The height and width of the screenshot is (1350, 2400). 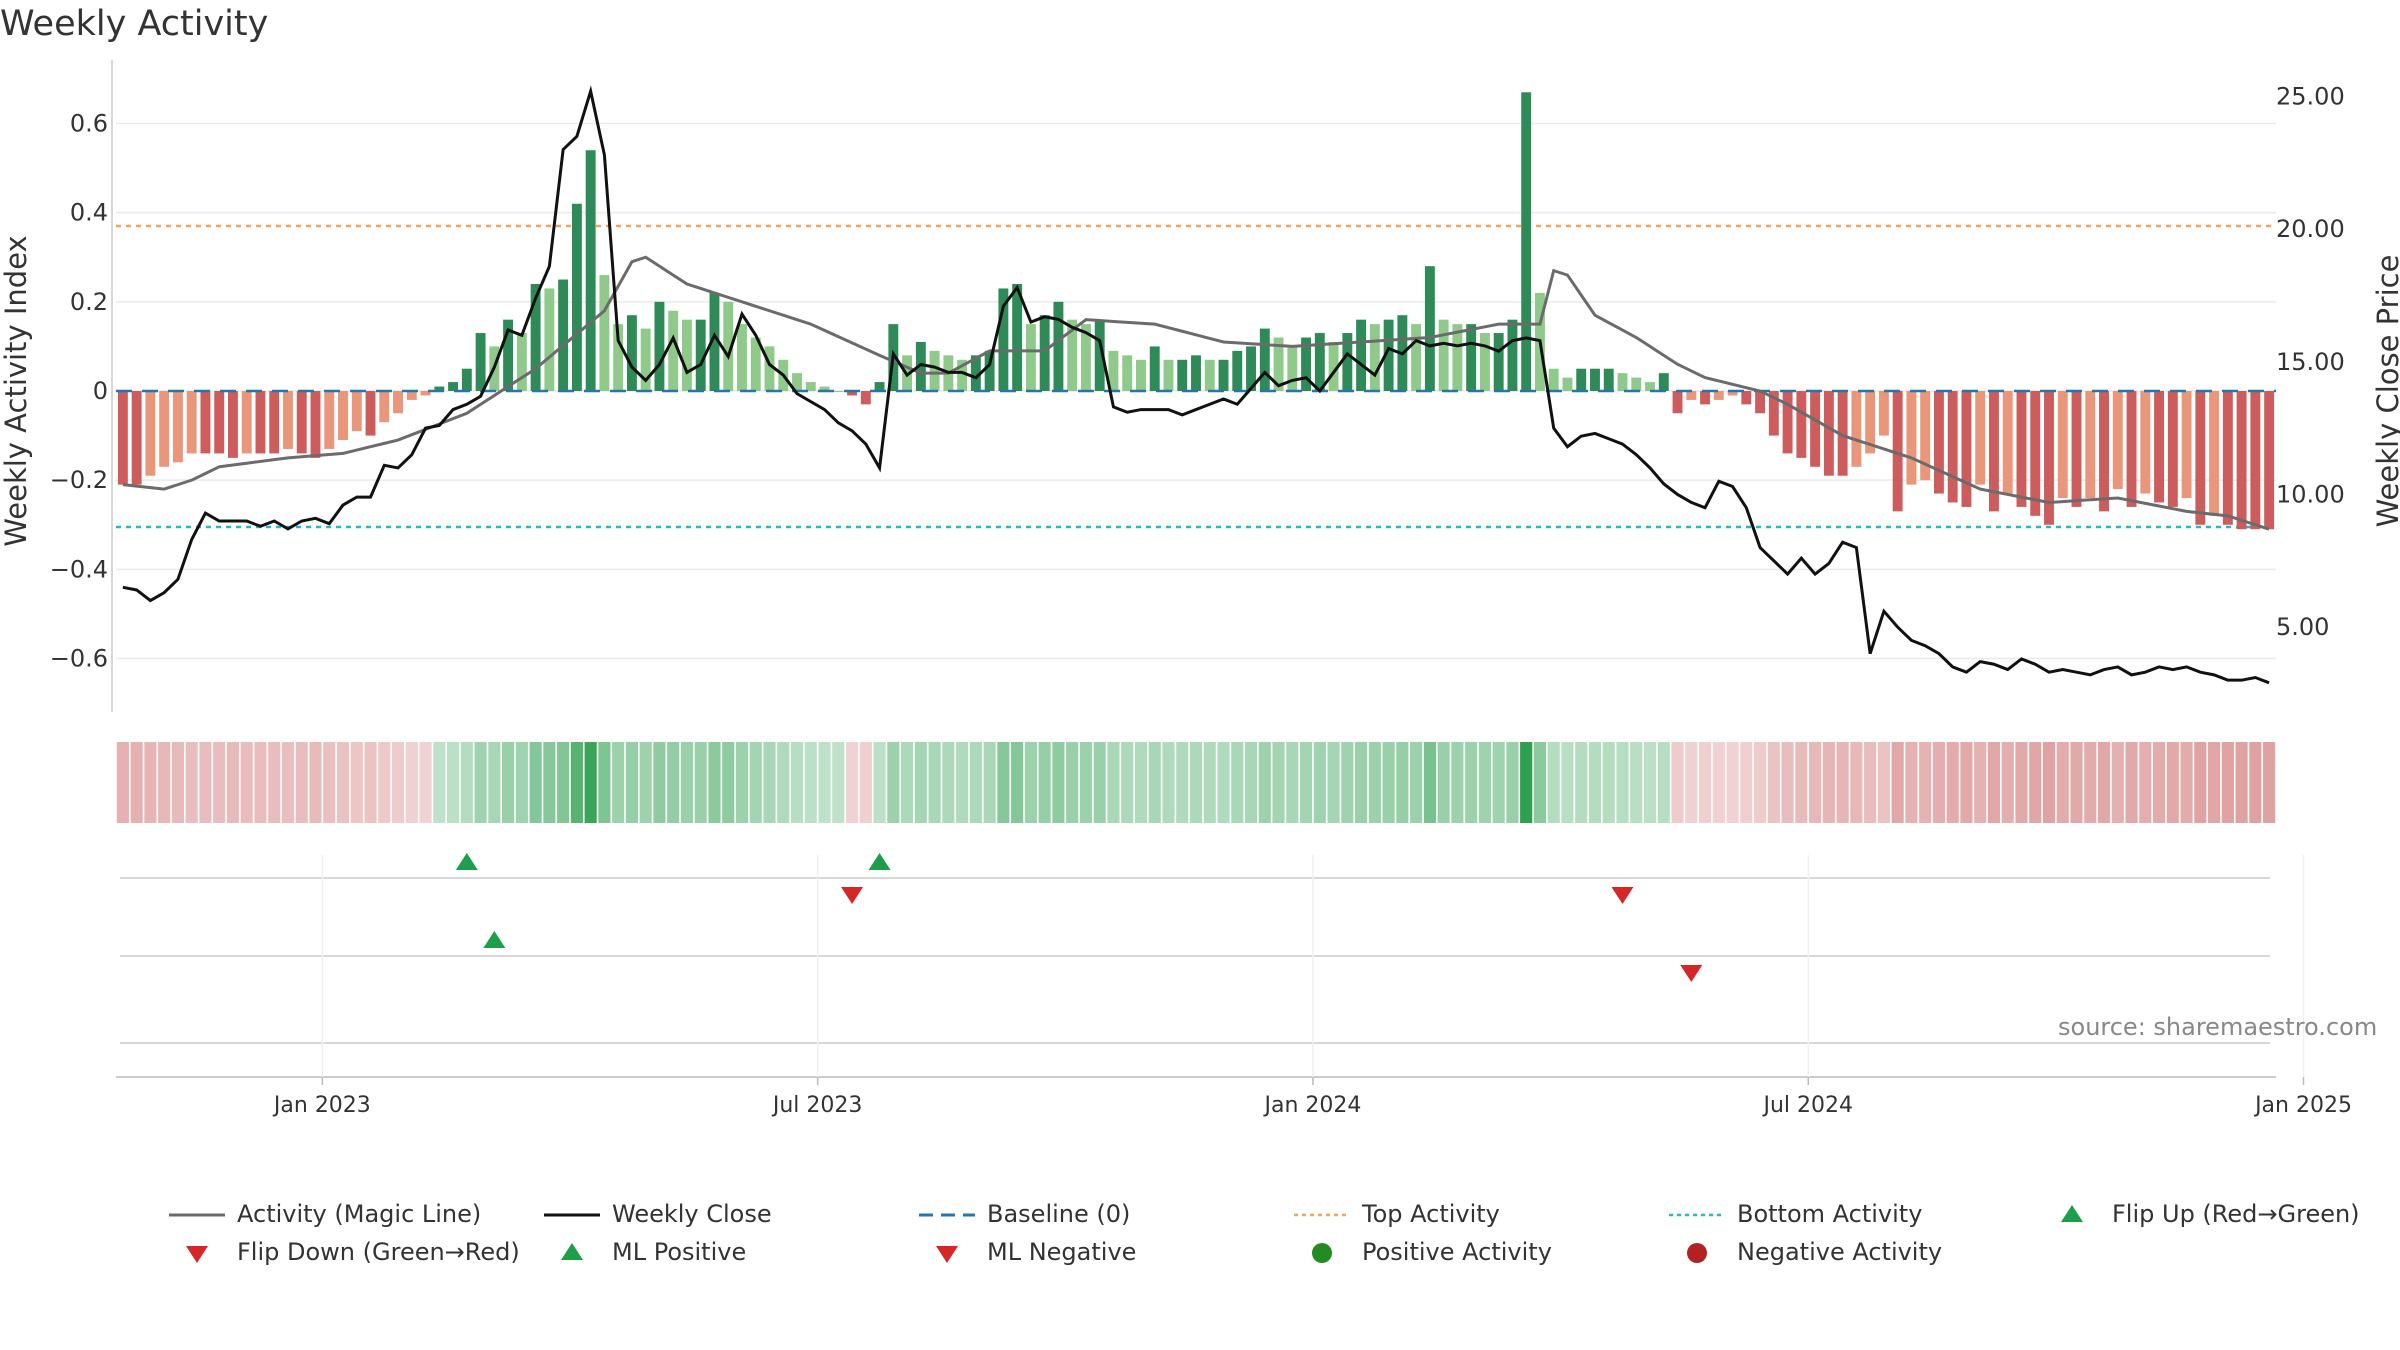 I want to click on left-axis-label: Weekly Activity Index, so click(x=16, y=390).